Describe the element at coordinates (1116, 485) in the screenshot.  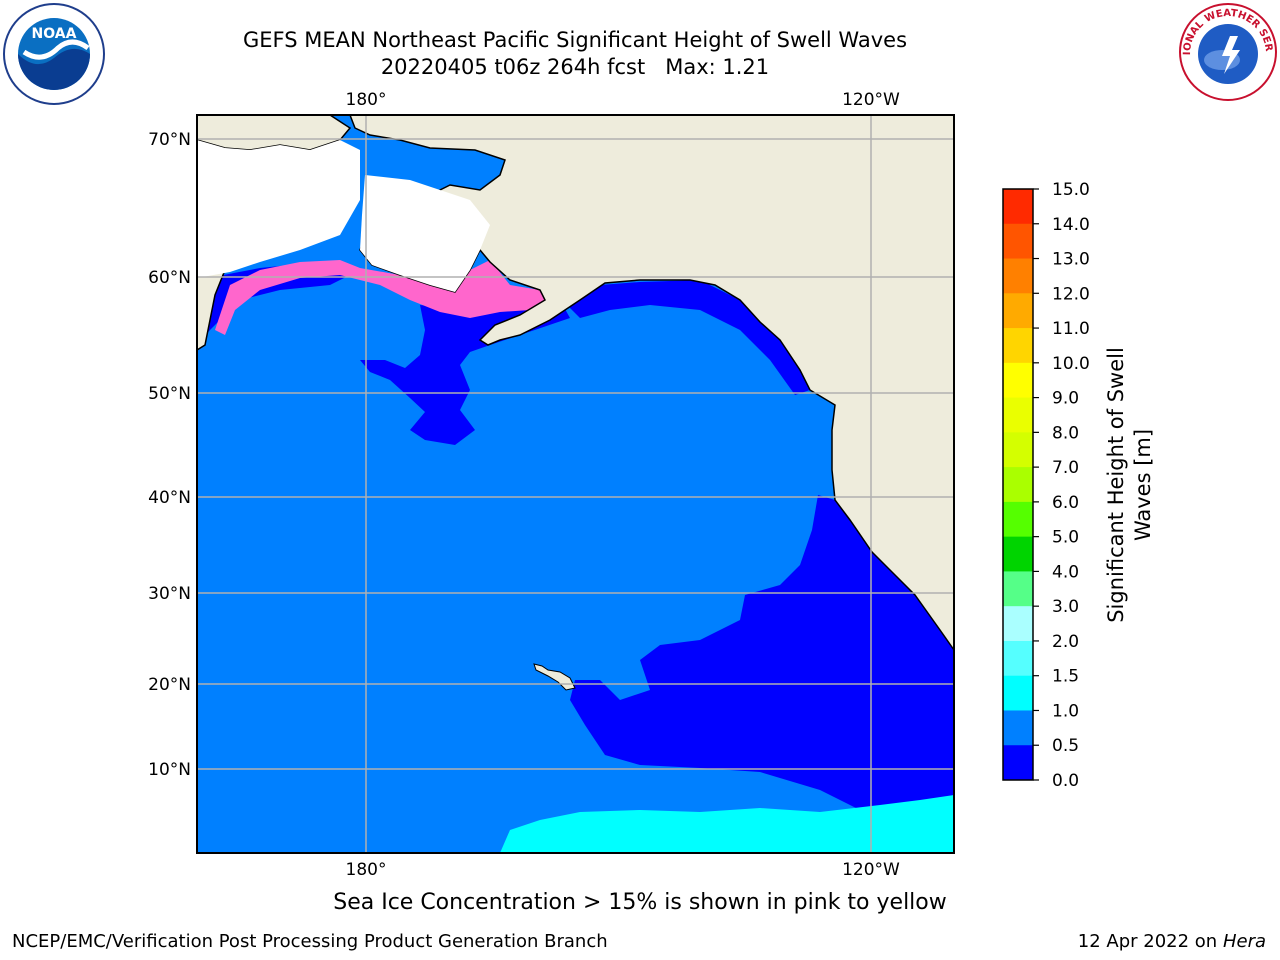
I see `colorbar-label-line1: Significant Height of Swell` at that location.